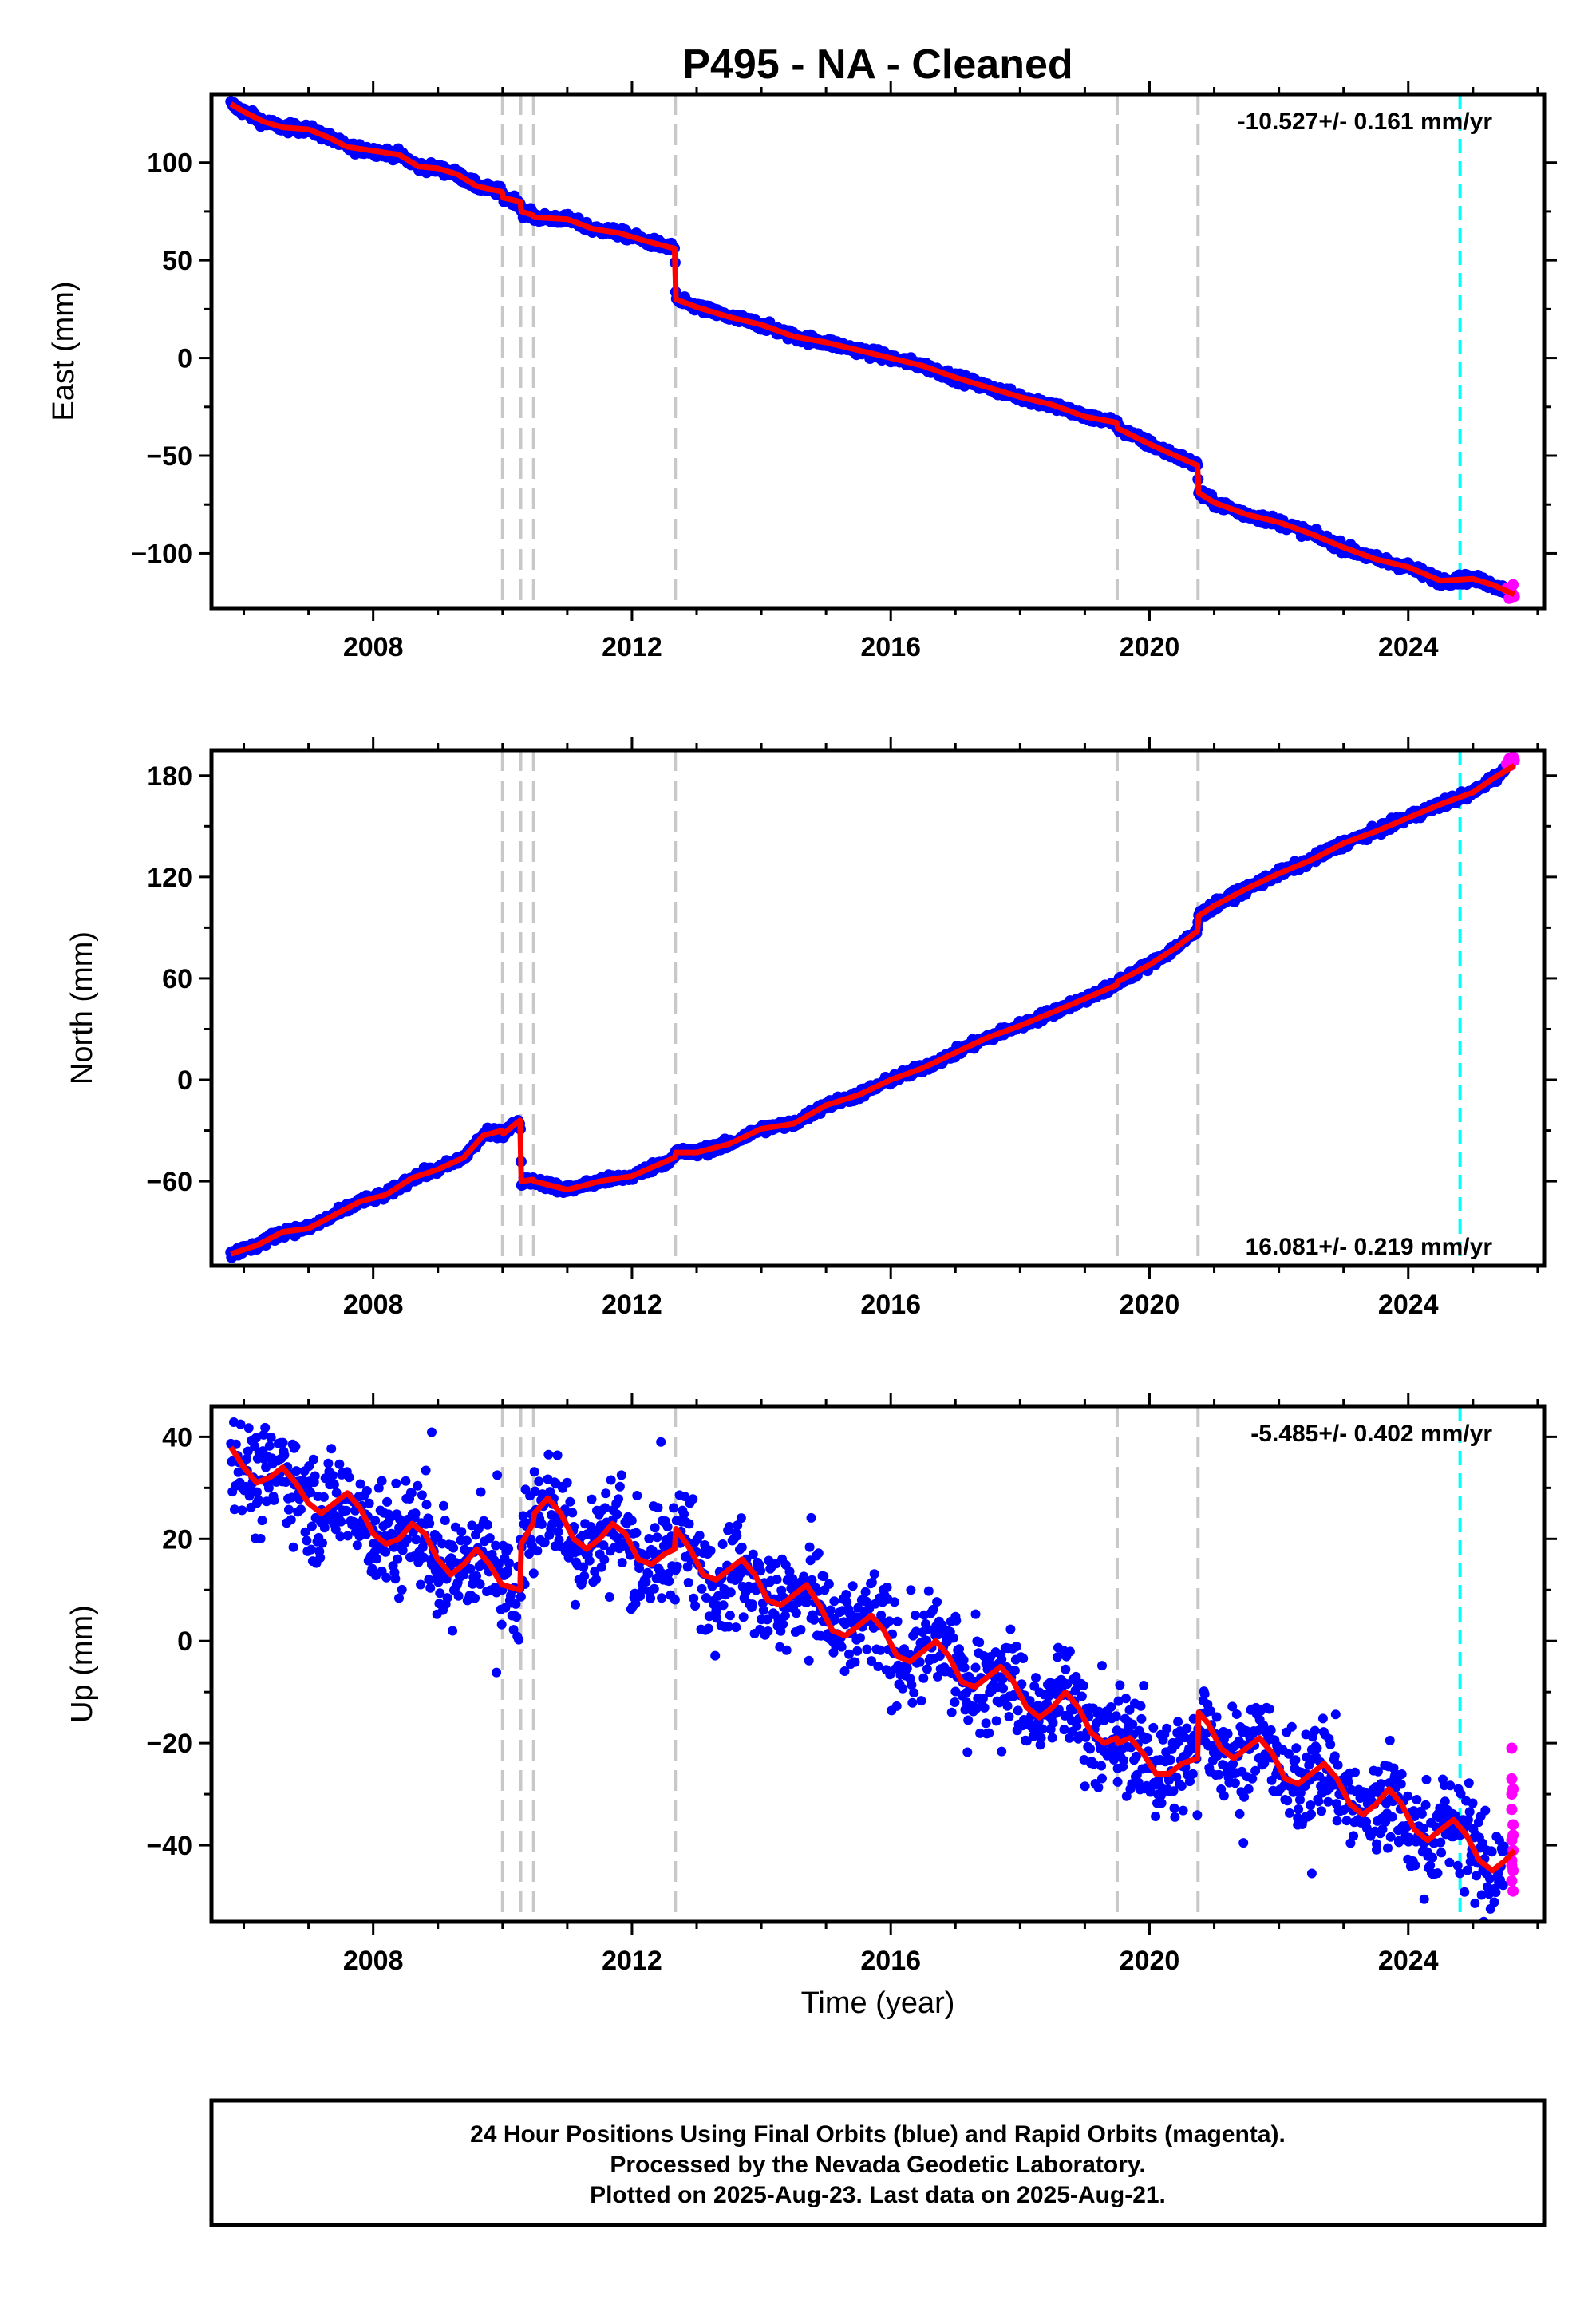 The width and height of the screenshot is (1596, 2316). I want to click on rate-label-north: 16.081+/- 0.219 mm/yr, so click(1369, 1247).